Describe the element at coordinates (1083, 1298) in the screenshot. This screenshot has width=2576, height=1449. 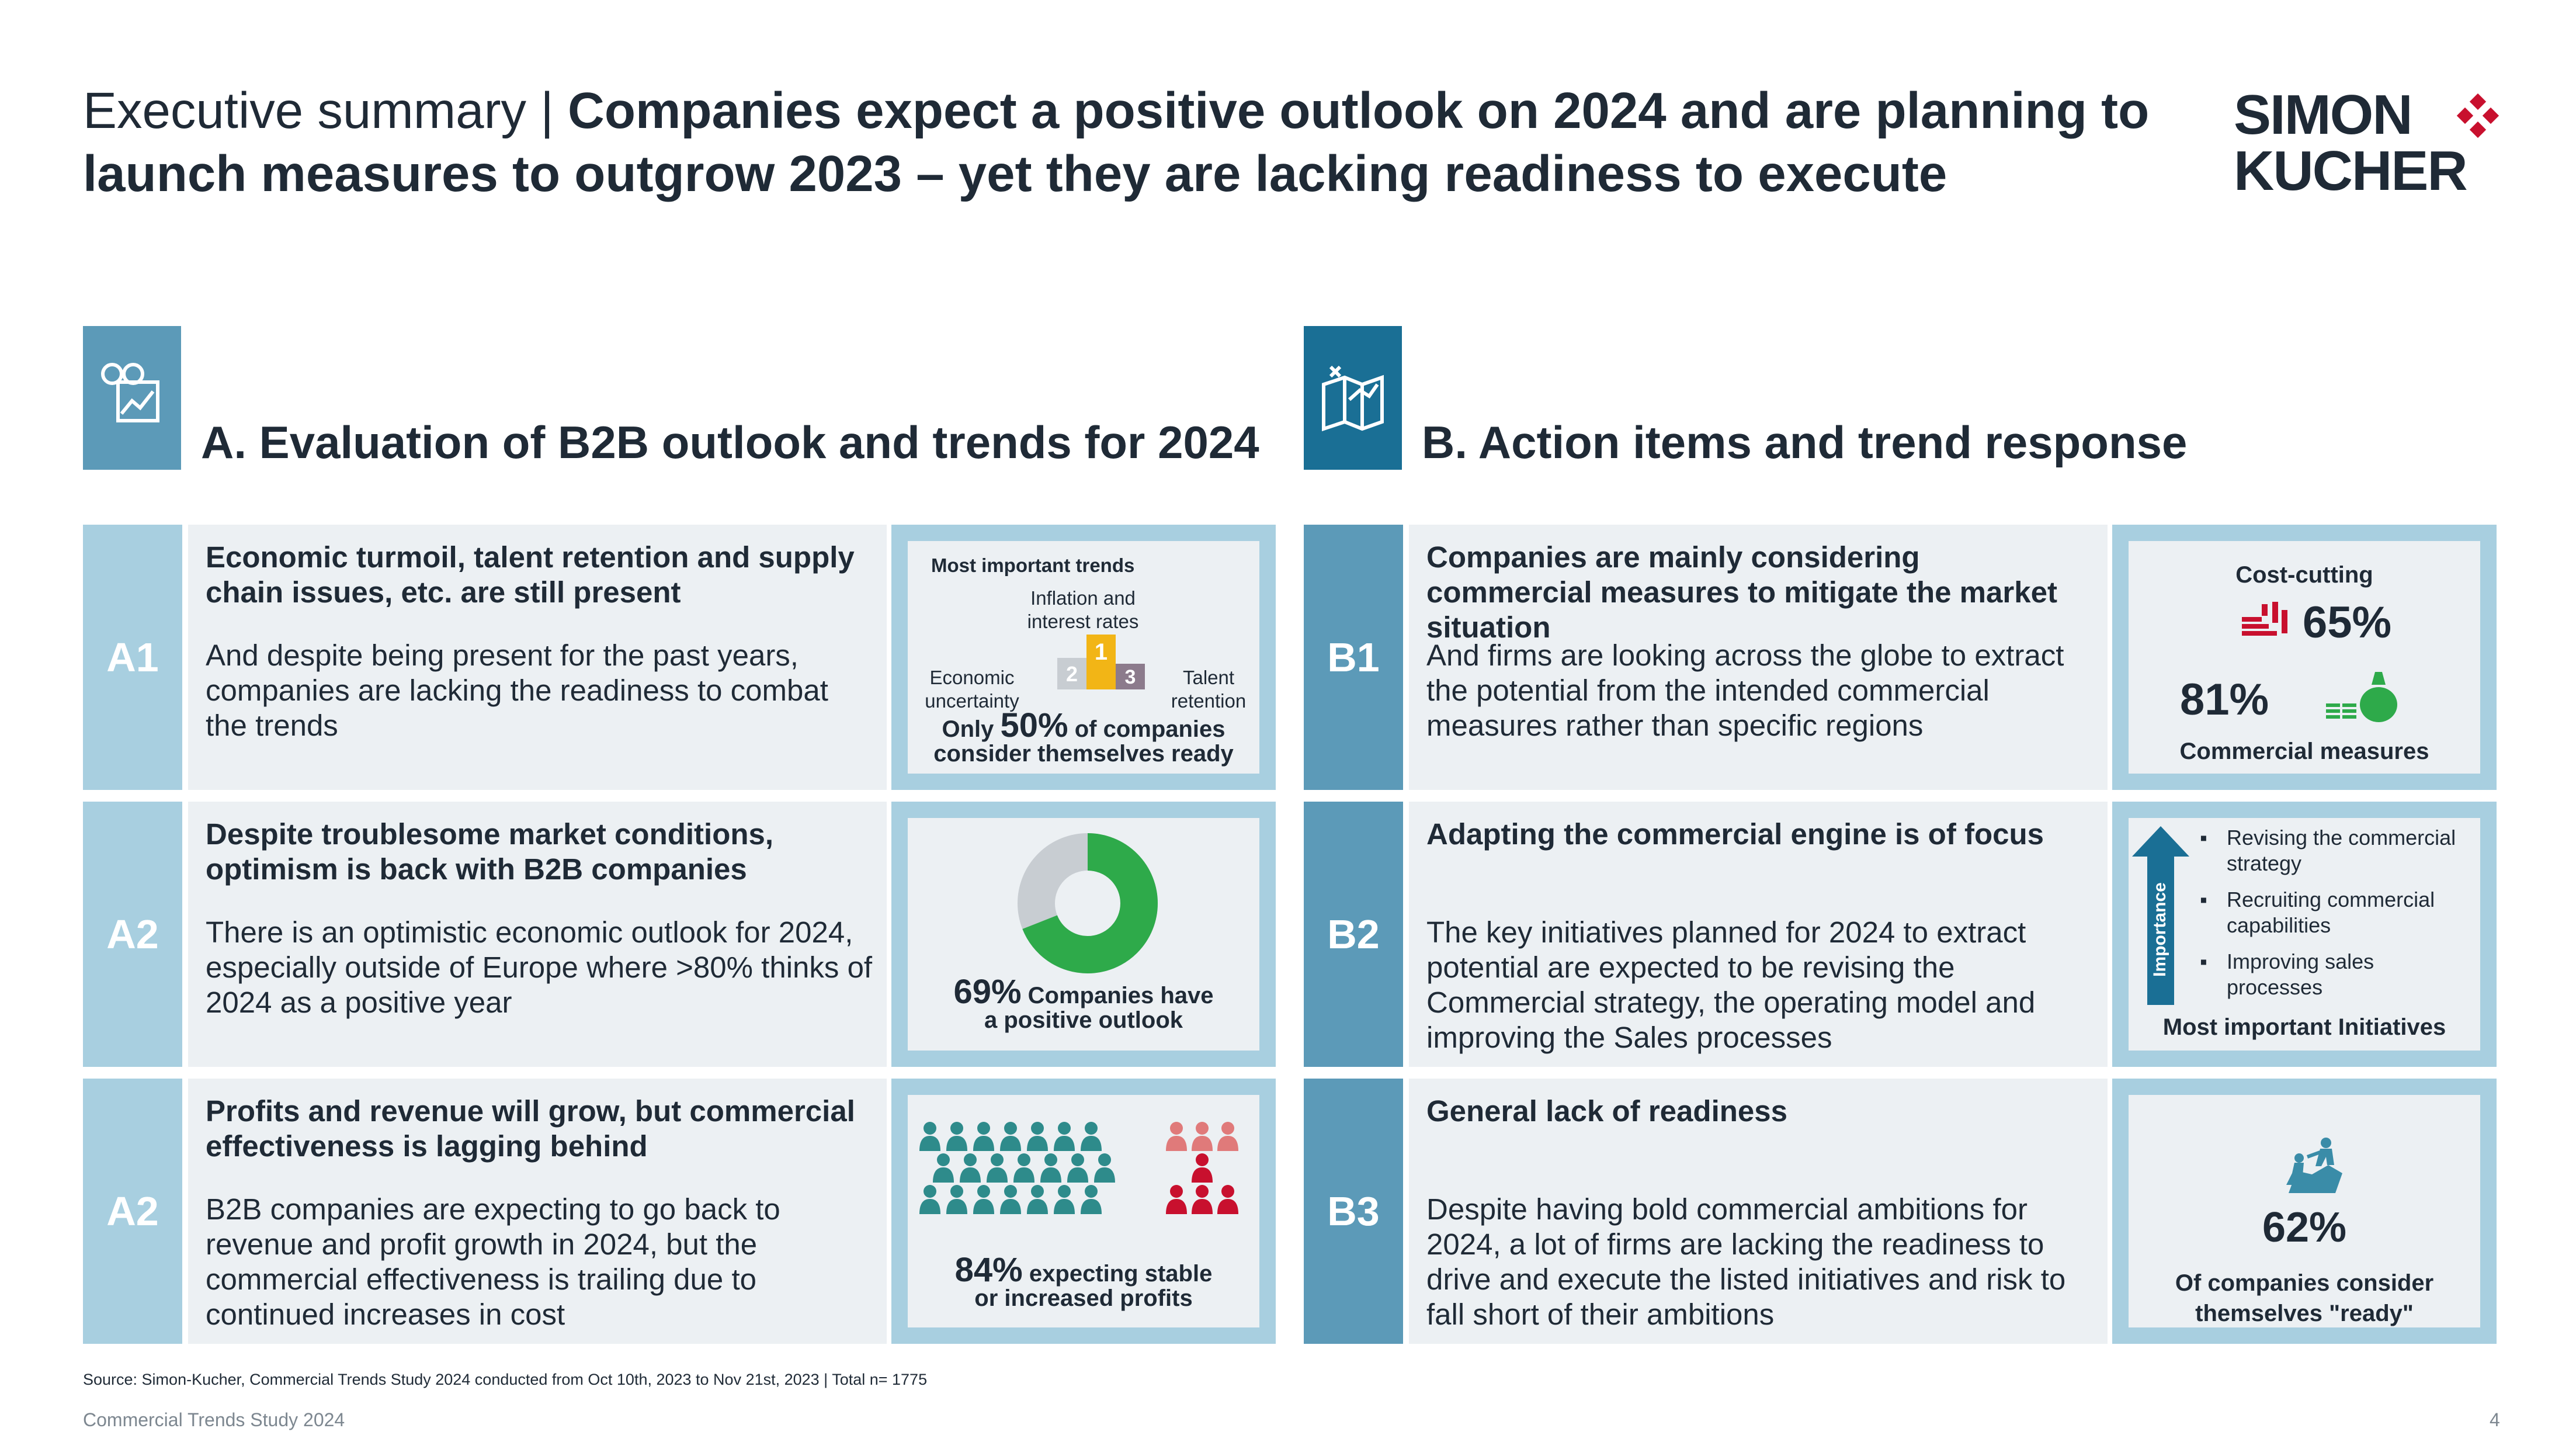
I see `profits-line2: or increased profits` at that location.